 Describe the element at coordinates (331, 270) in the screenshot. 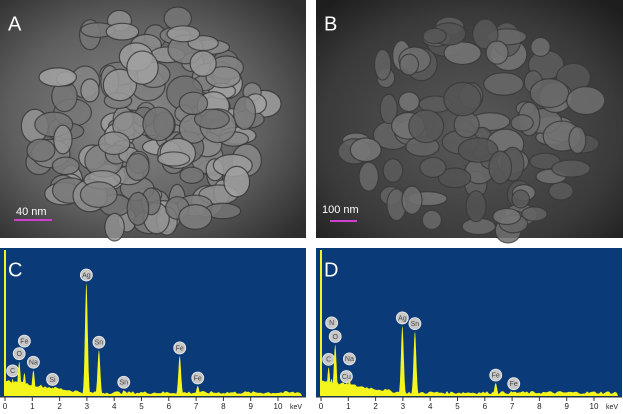

I see `panel-label: D` at that location.